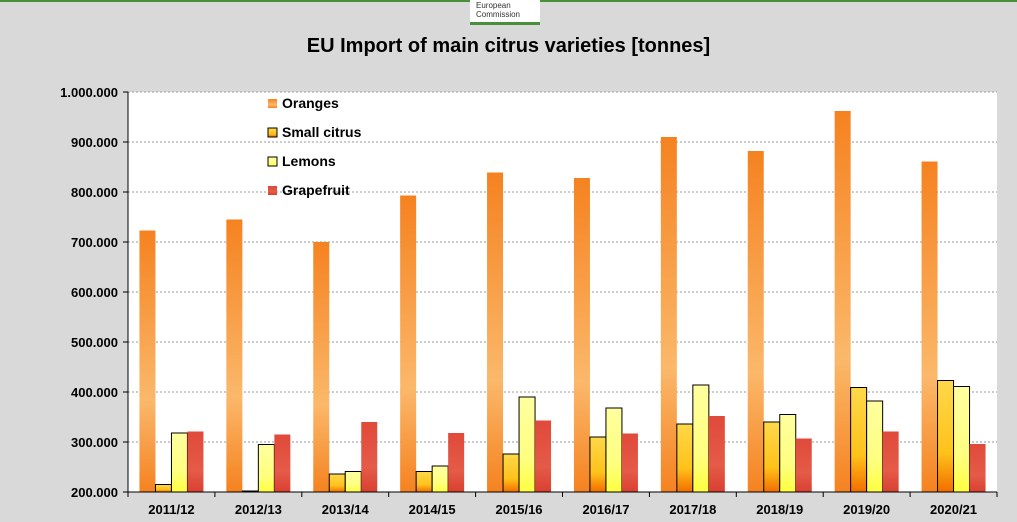  I want to click on x-tick-label: 2015/16, so click(519, 509).